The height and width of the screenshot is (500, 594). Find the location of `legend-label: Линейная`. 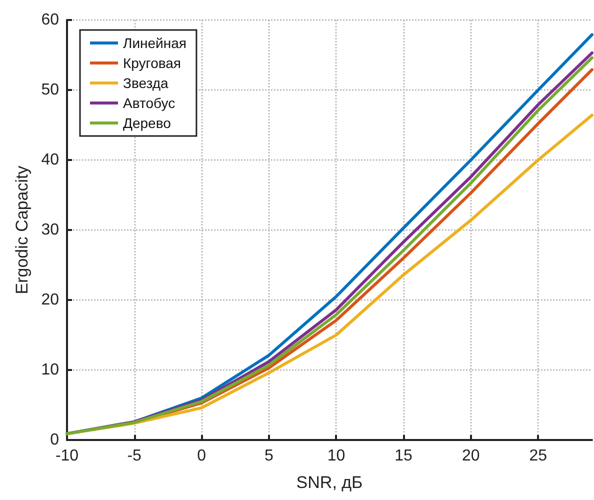

legend-label: Линейная is located at coordinates (154, 43).